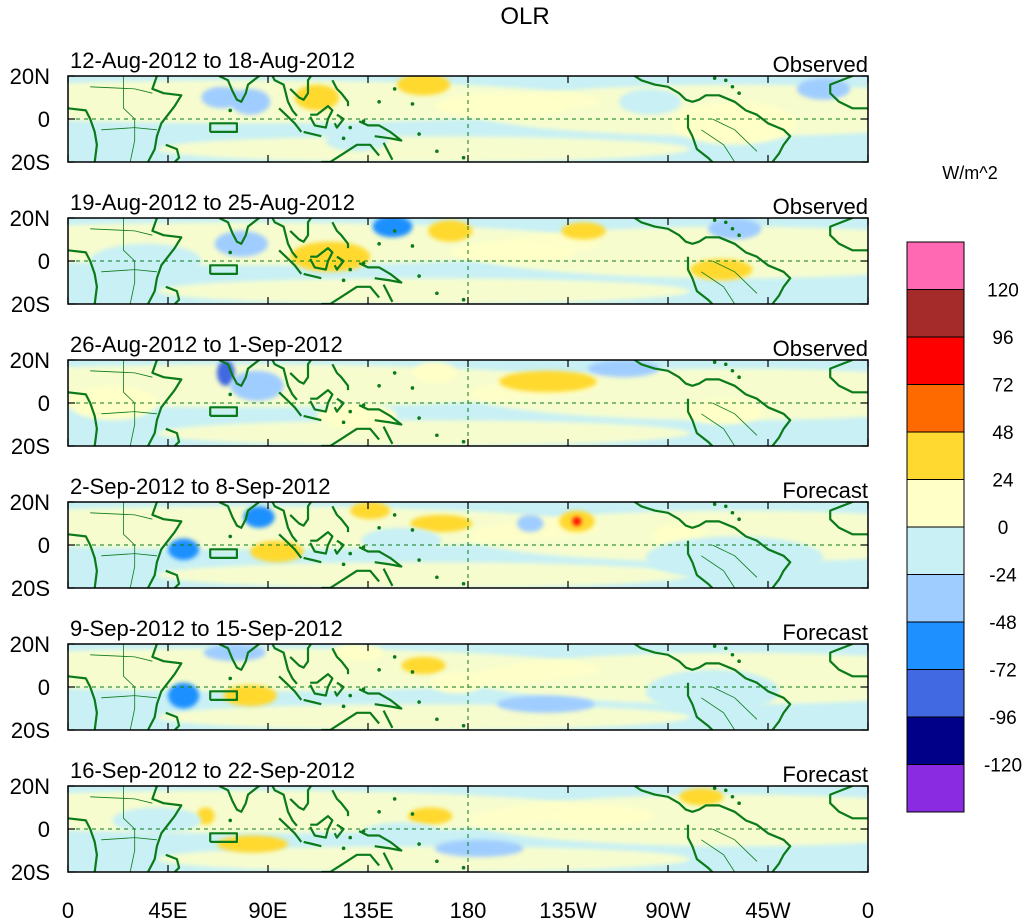  I want to click on x-tick-label: 0, so click(868, 909).